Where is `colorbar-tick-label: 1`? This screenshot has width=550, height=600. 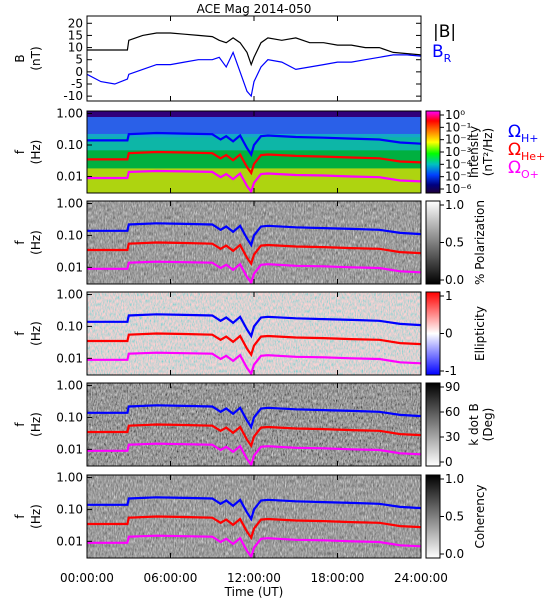
colorbar-tick-label: 1 is located at coordinates (449, 296).